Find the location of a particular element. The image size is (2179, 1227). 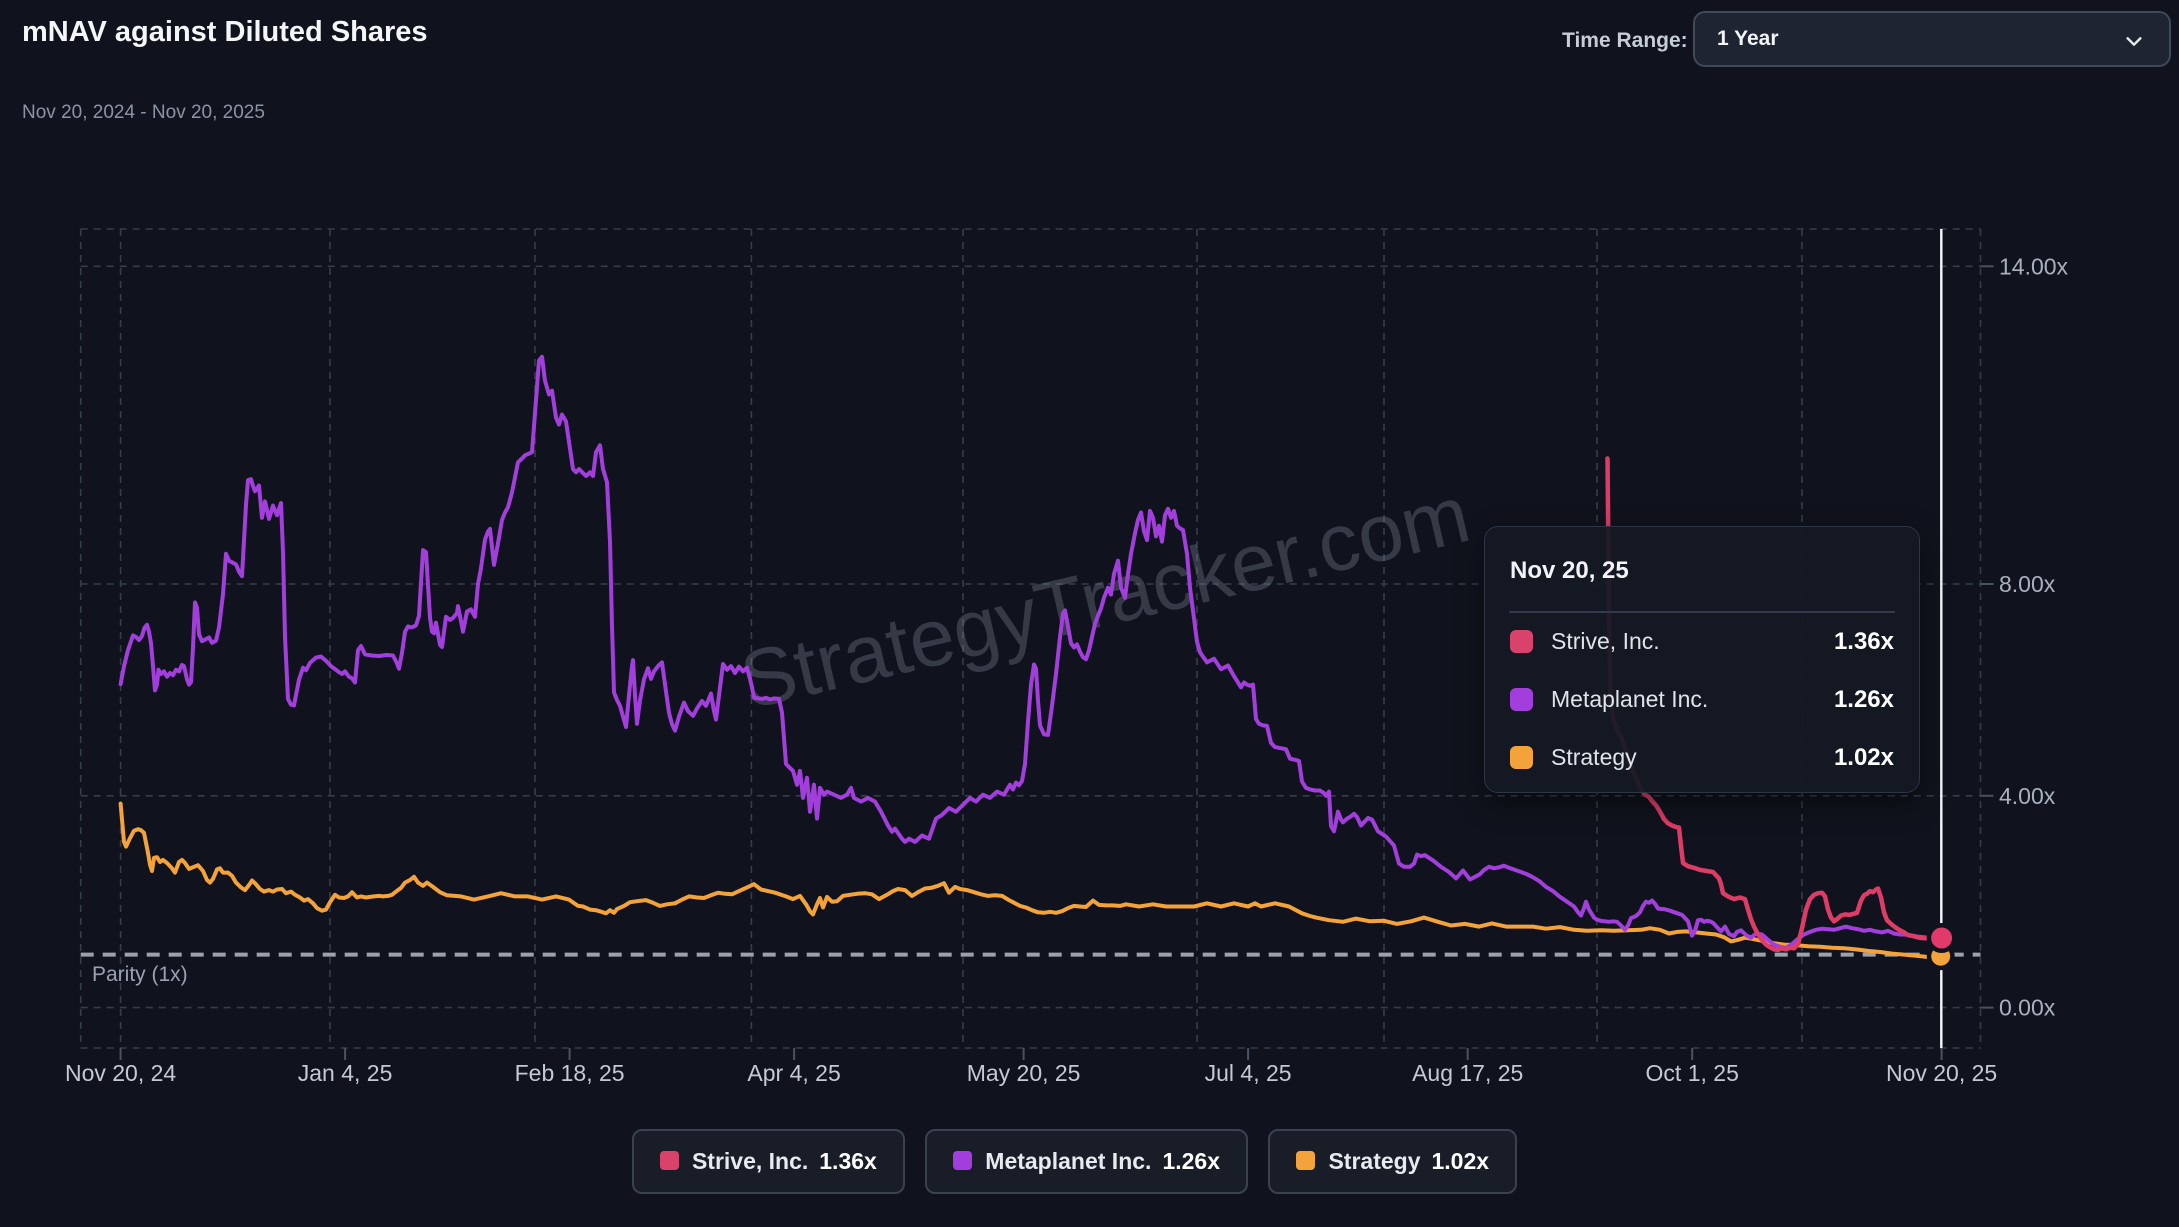

svg-text: Apr 4, 25 is located at coordinates (793, 1073).